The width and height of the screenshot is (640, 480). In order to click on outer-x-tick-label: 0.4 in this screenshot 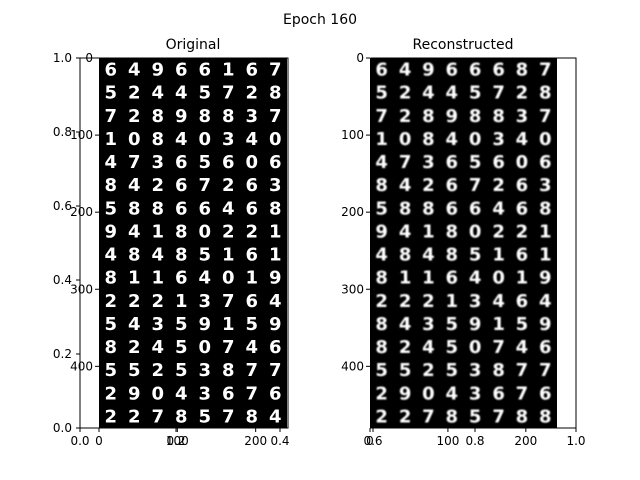, I will do `click(279, 441)`.